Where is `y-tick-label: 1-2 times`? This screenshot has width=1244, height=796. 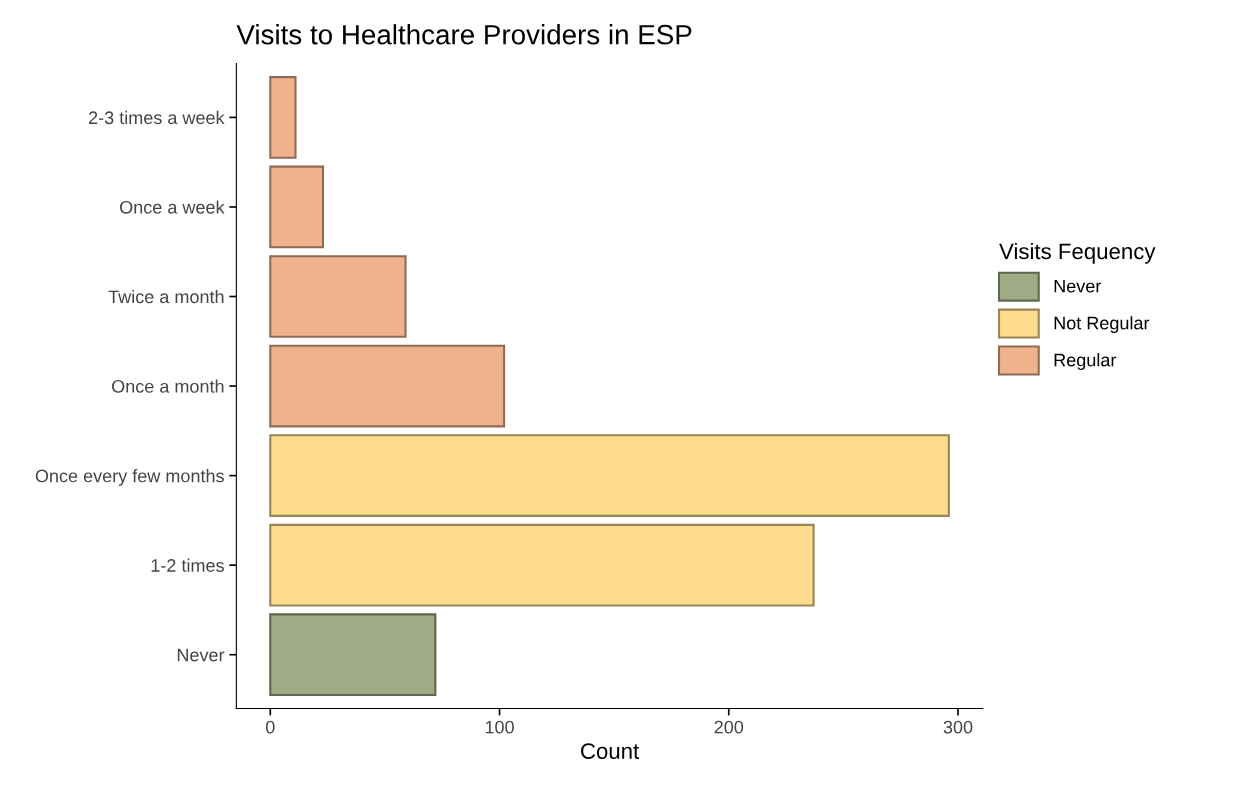 y-tick-label: 1-2 times is located at coordinates (187, 565).